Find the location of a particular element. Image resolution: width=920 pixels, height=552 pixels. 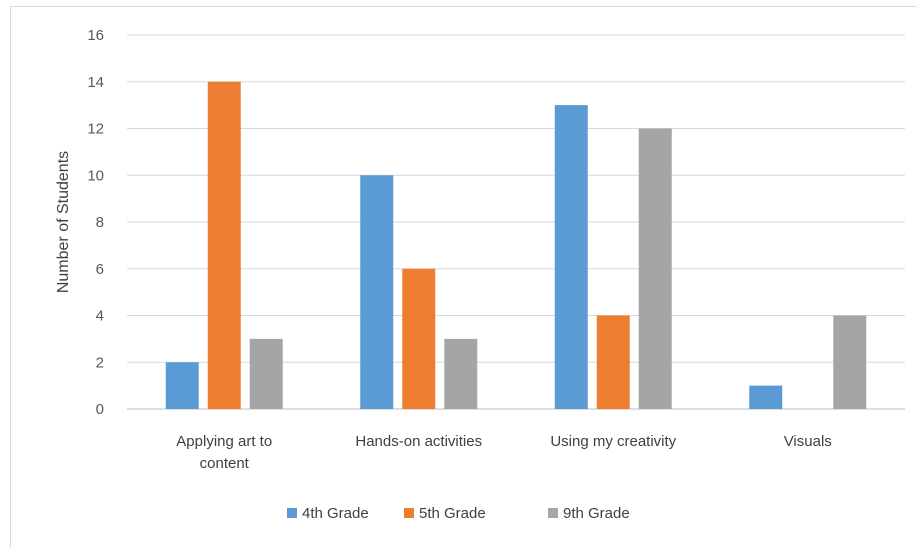

y-axis-title: Number of Students is located at coordinates (63, 222).